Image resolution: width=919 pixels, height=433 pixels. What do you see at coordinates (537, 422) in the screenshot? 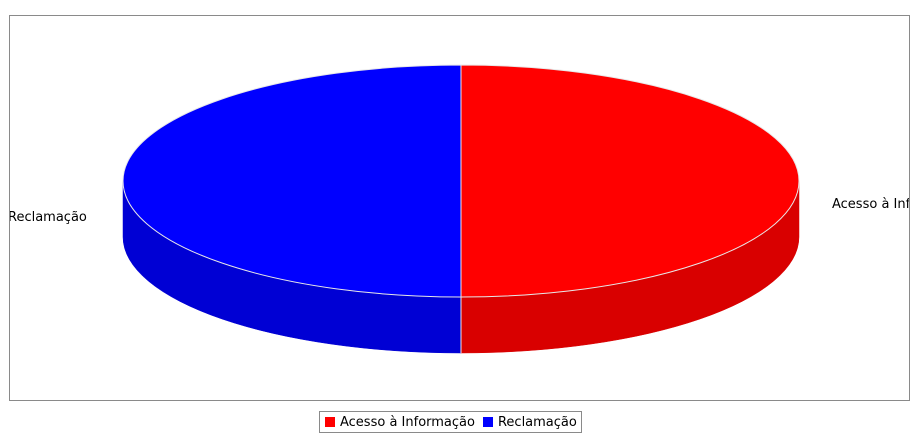
I see `legend-label-reclamacao: Reclamação` at bounding box center [537, 422].